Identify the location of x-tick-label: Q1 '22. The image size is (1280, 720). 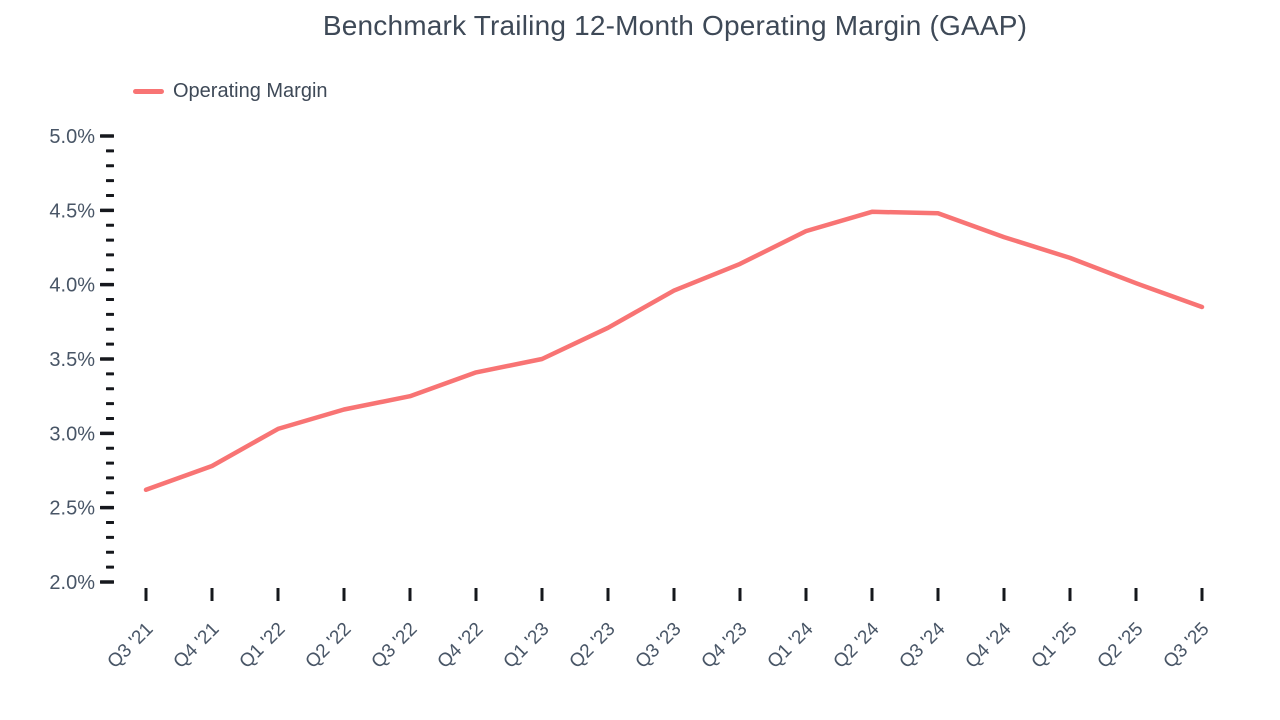
(263, 646).